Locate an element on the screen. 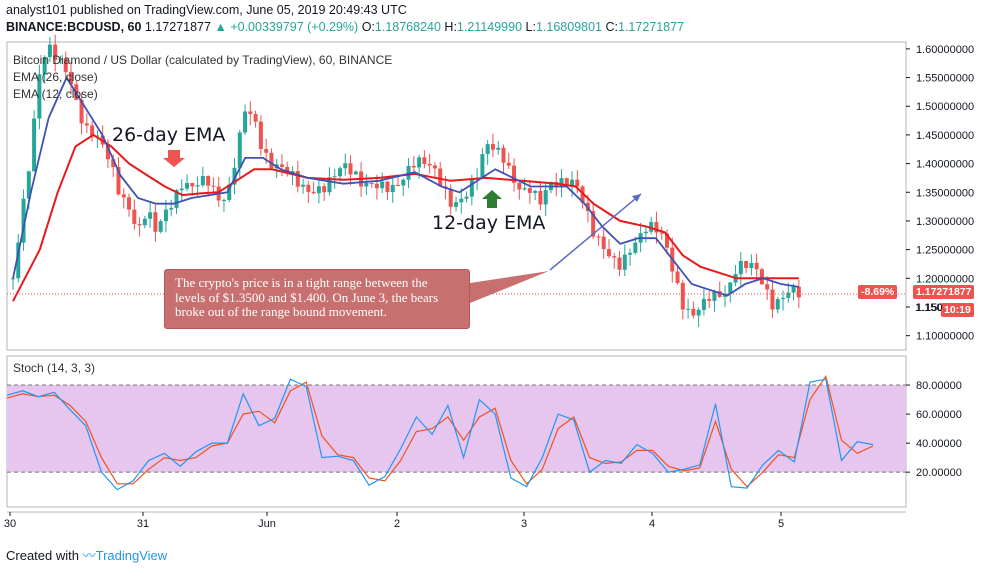 Image resolution: width=987 pixels, height=571 pixels. last-price-tag: 1.17271877 is located at coordinates (944, 292).